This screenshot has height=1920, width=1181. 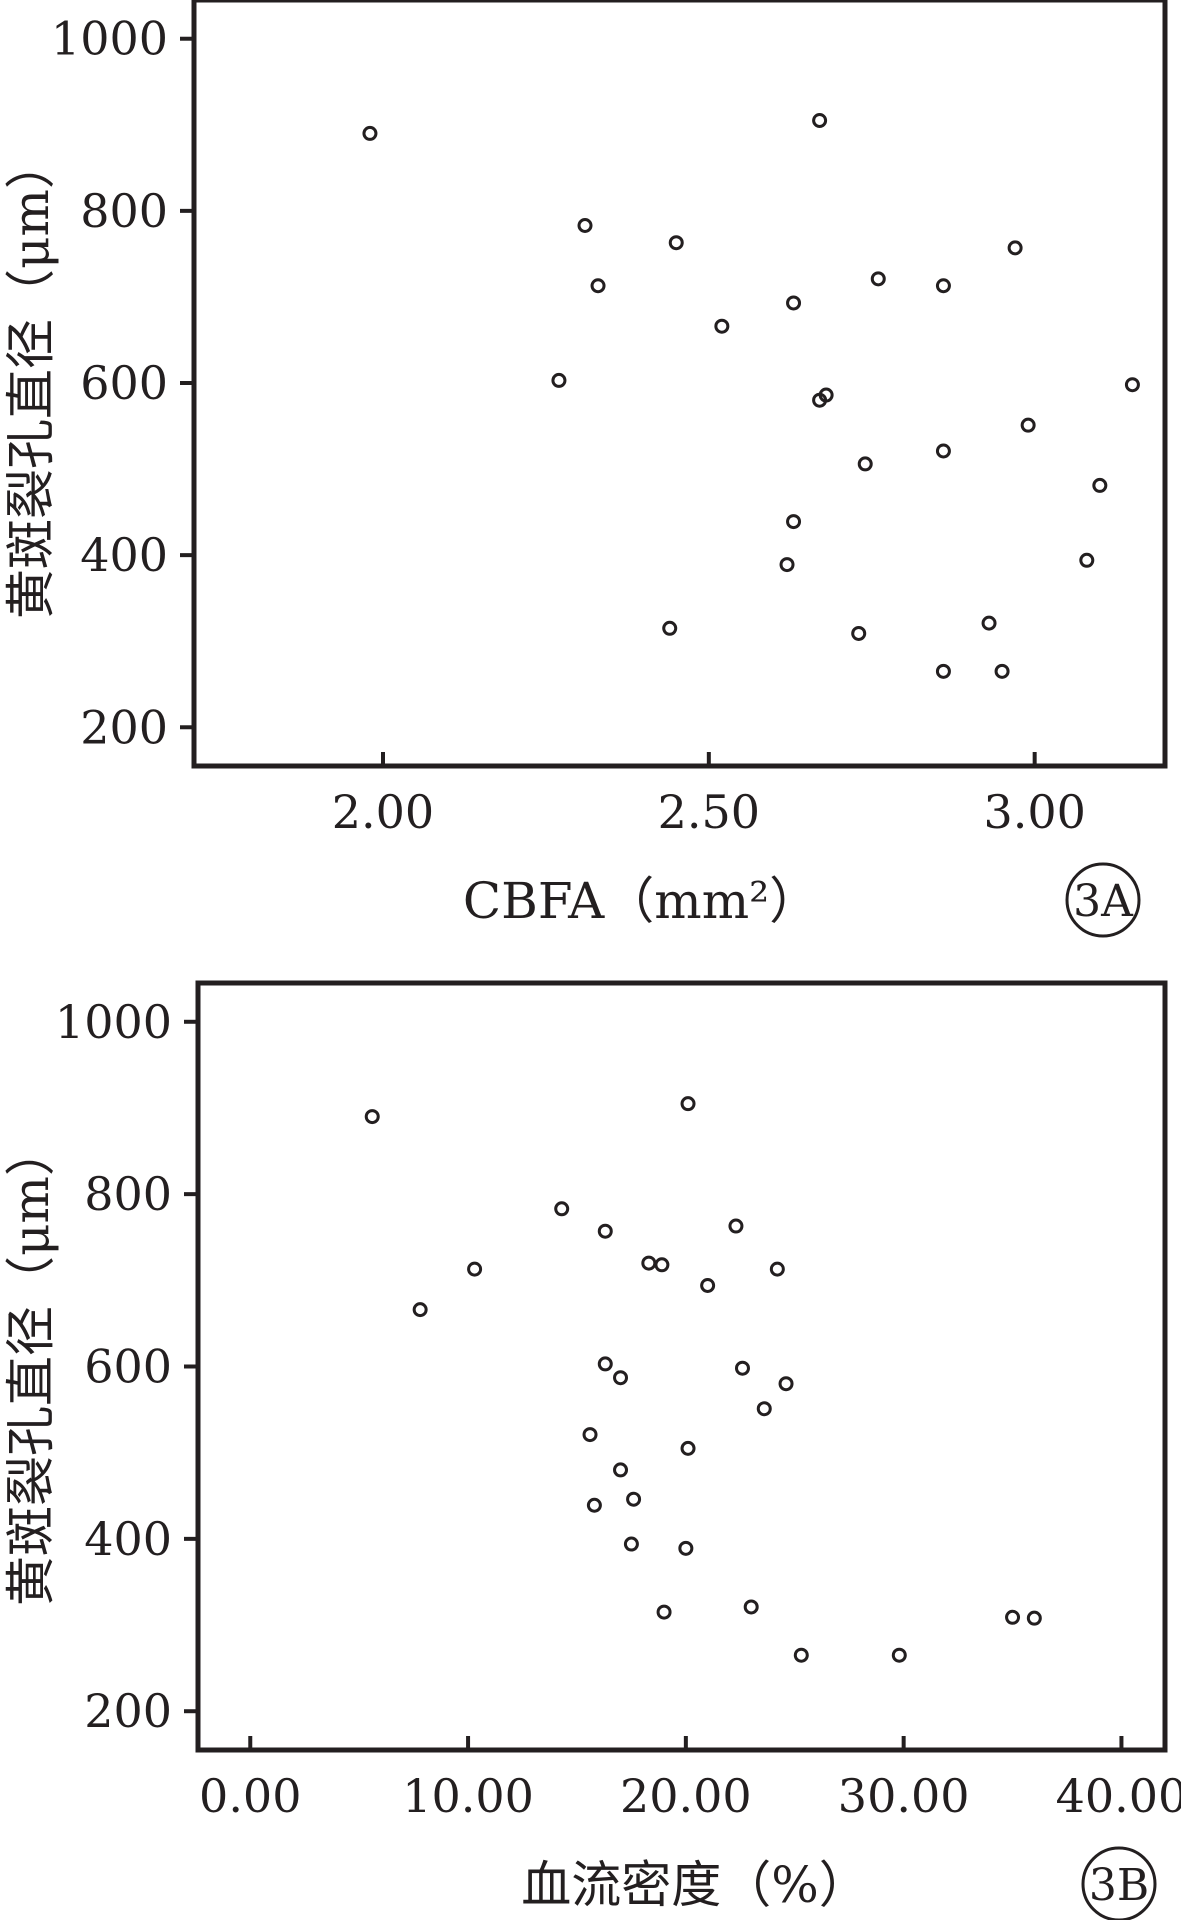 What do you see at coordinates (1118, 1796) in the screenshot?
I see `x-tick-label: 40.00` at bounding box center [1118, 1796].